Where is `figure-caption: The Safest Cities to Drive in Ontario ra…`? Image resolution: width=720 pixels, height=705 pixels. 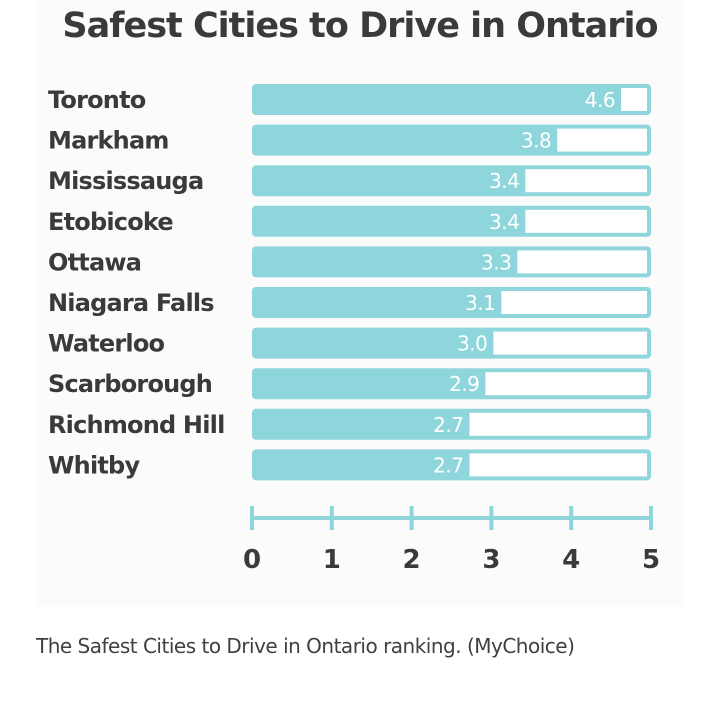
figure-caption: The Safest Cities to Drive in Ontario ra… is located at coordinates (305, 646).